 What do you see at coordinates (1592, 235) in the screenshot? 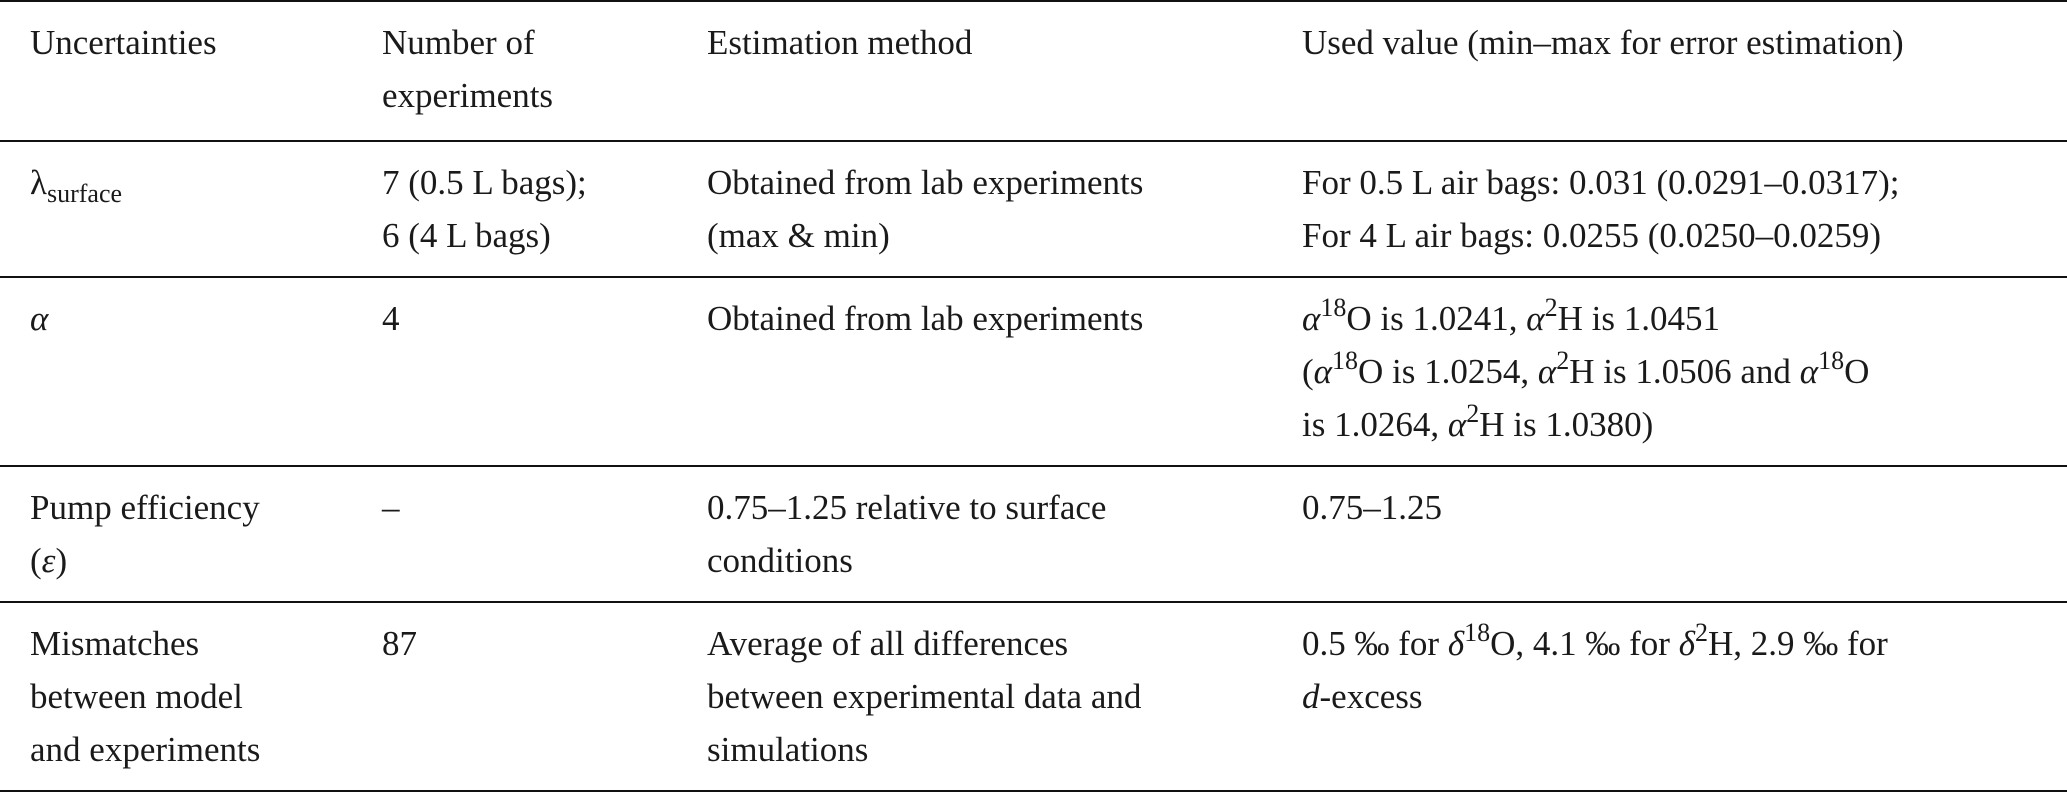
I see `value-line: For 4 L air bags: 0.0255 (0.0250–0.0259)` at bounding box center [1592, 235].